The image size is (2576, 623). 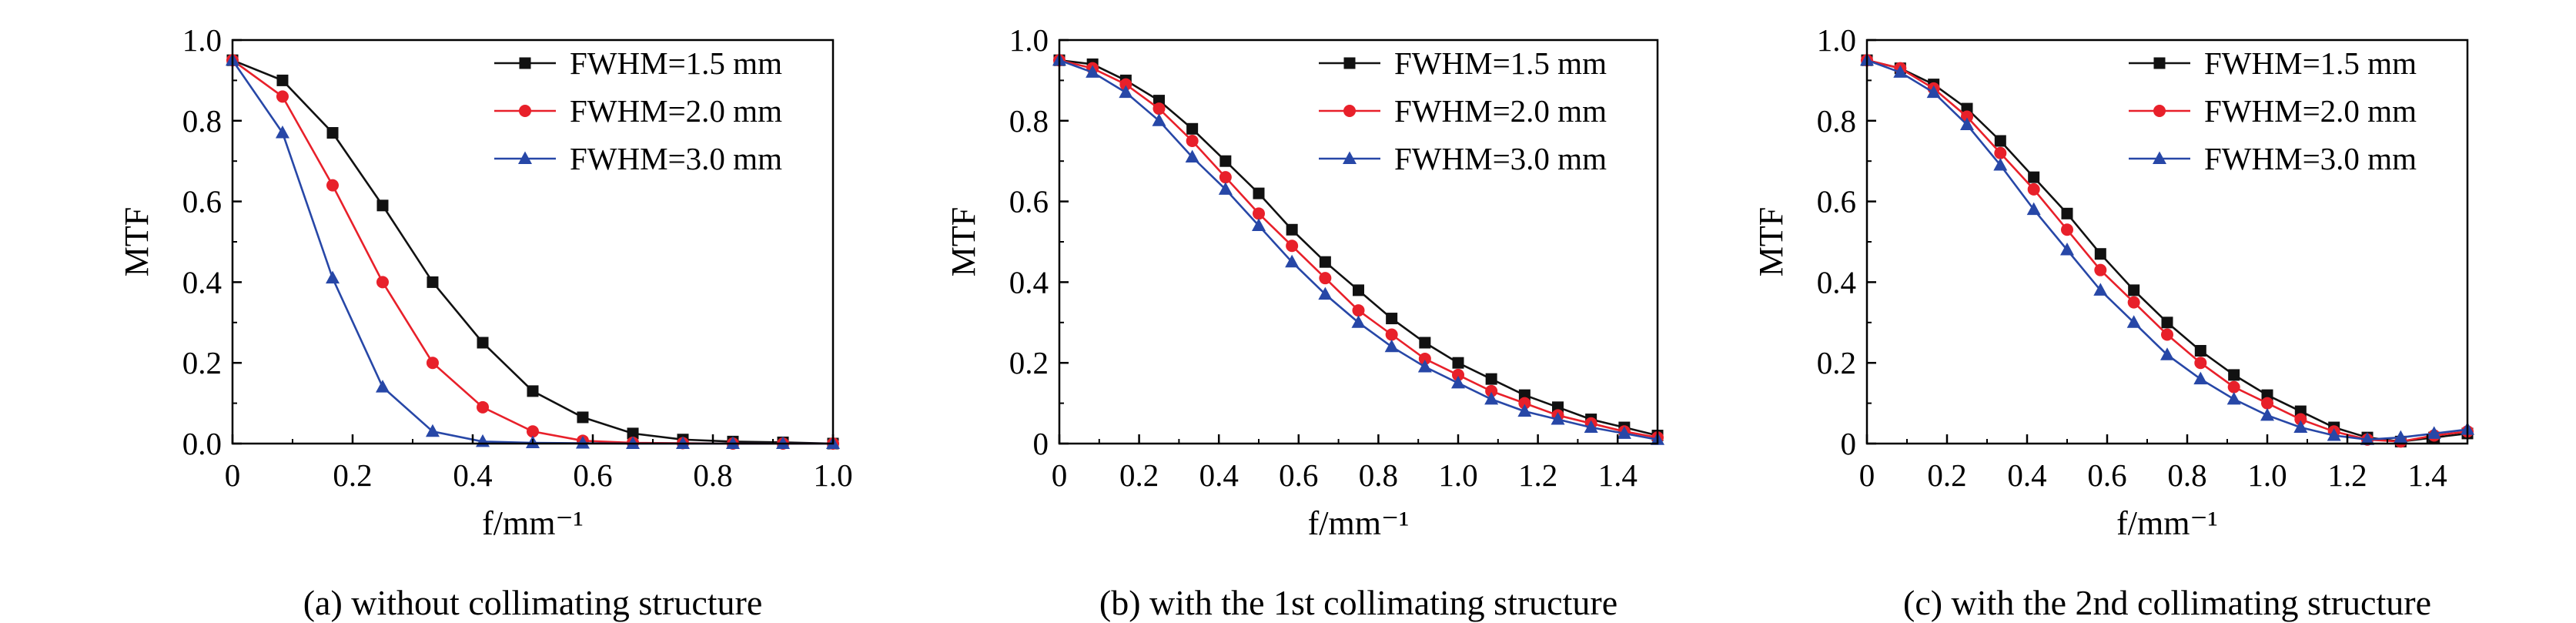 I want to click on y-tick-label: 0.0, so click(x=202, y=443).